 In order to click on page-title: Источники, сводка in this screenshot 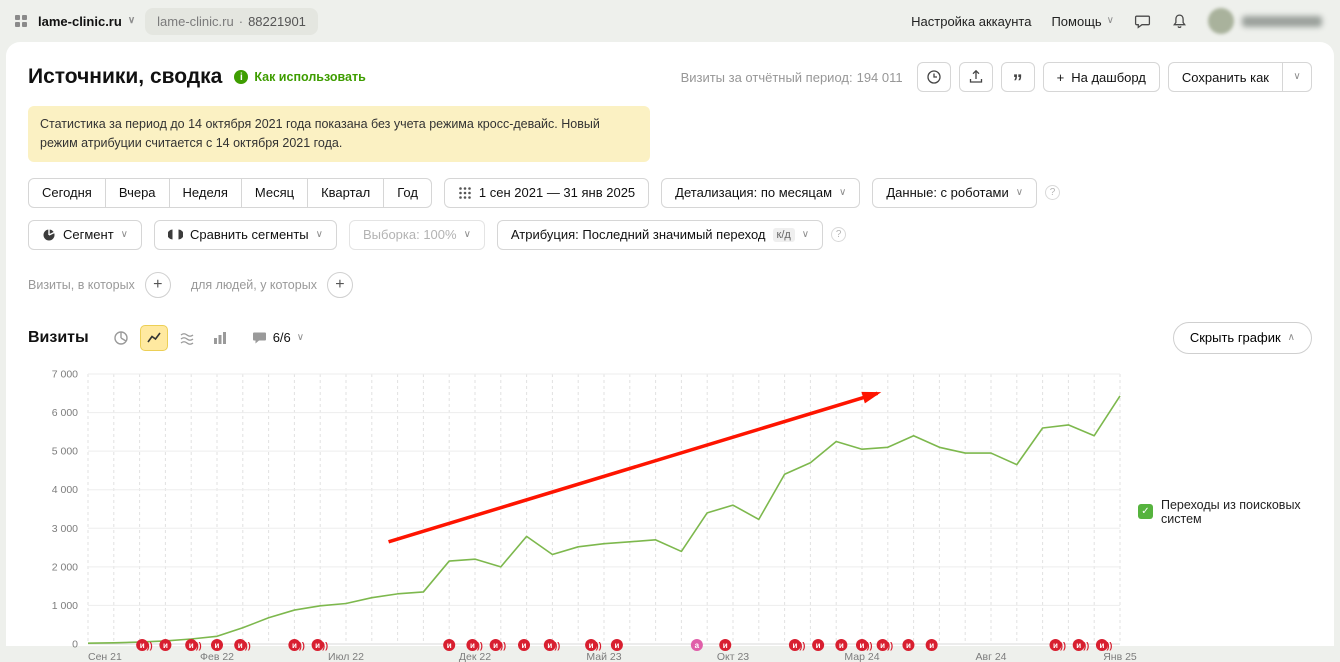, I will do `click(125, 77)`.